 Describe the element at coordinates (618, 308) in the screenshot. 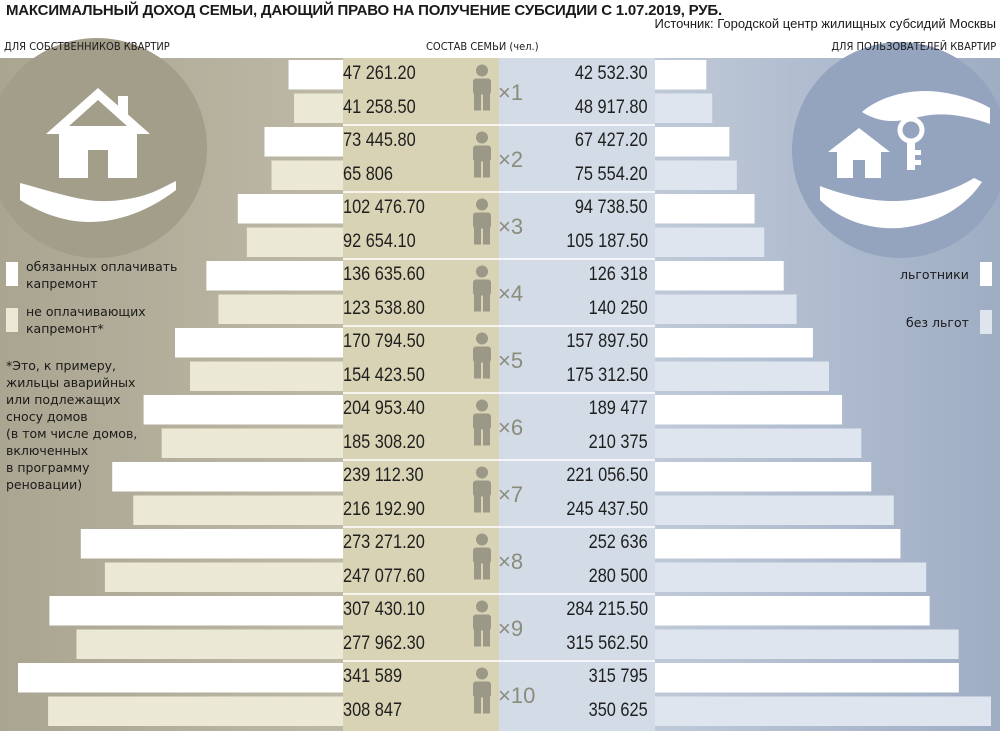

I see `value-label-user: 140 250` at that location.